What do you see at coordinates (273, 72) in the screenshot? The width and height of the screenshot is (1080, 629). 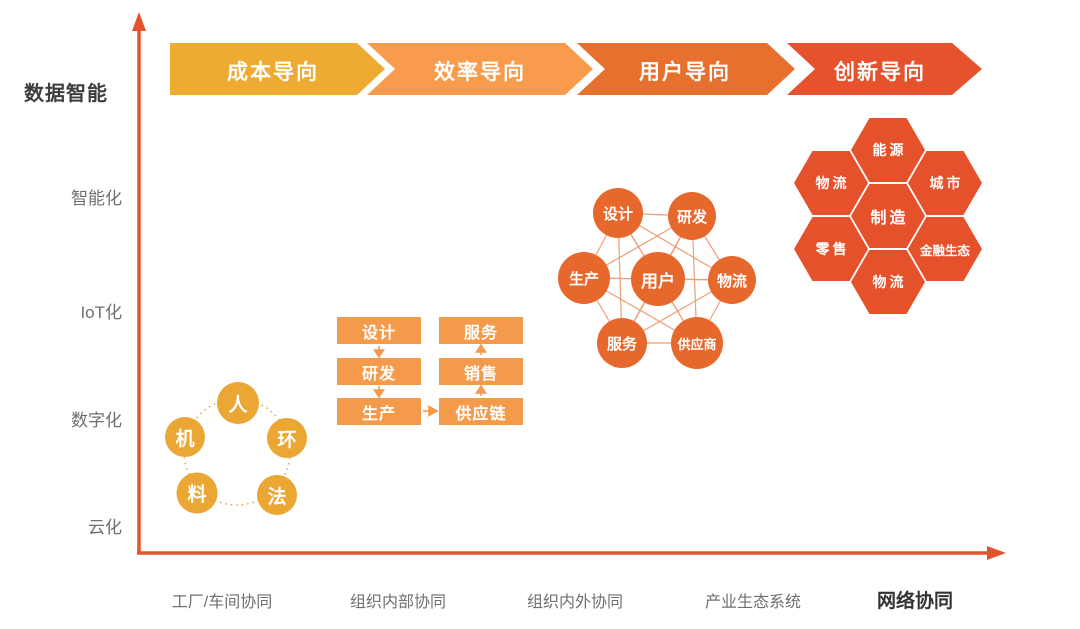 I see `stage-label-cost: 成本导向` at bounding box center [273, 72].